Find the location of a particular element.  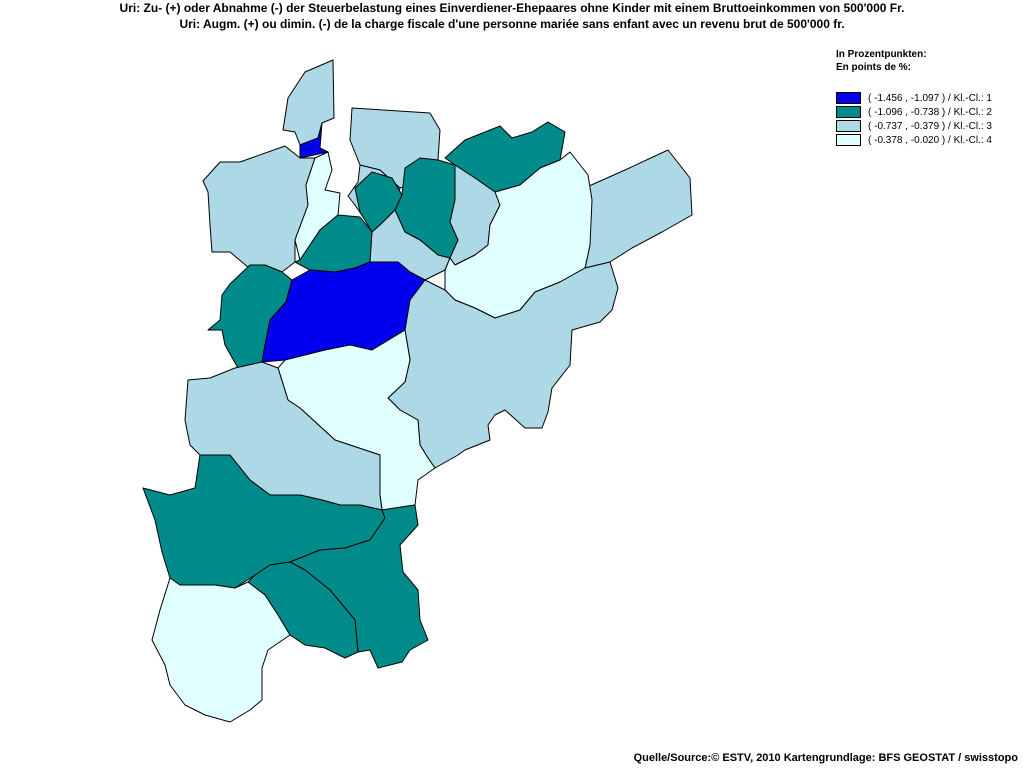

legend-title-french: En points de %: is located at coordinates (873, 67).